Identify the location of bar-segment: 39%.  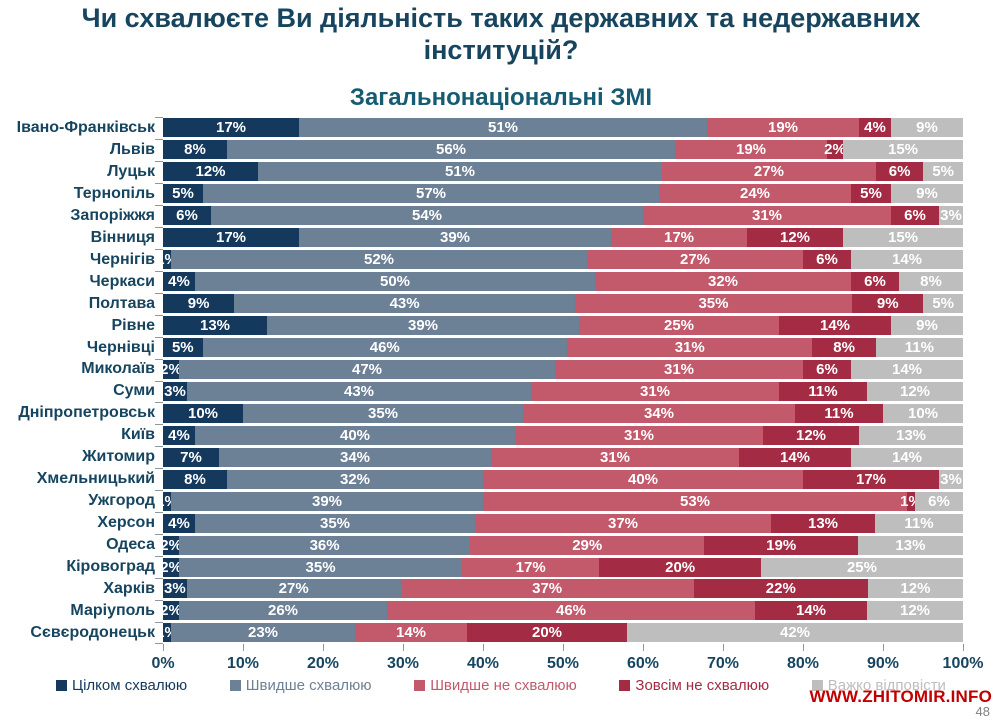
(423, 326).